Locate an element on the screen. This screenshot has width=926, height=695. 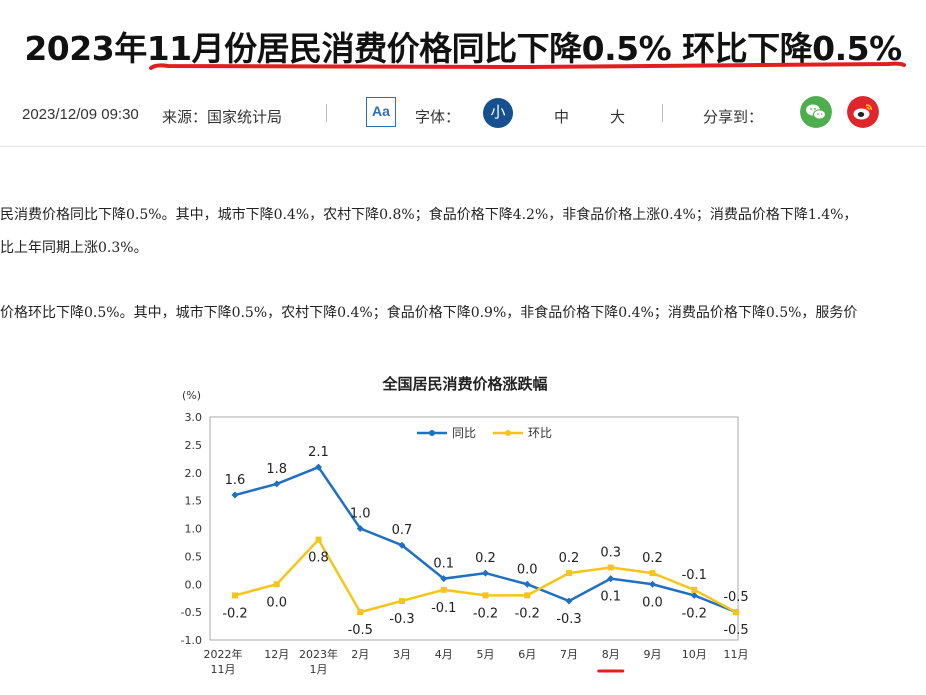
x-tick-label: 2月 is located at coordinates (360, 654).